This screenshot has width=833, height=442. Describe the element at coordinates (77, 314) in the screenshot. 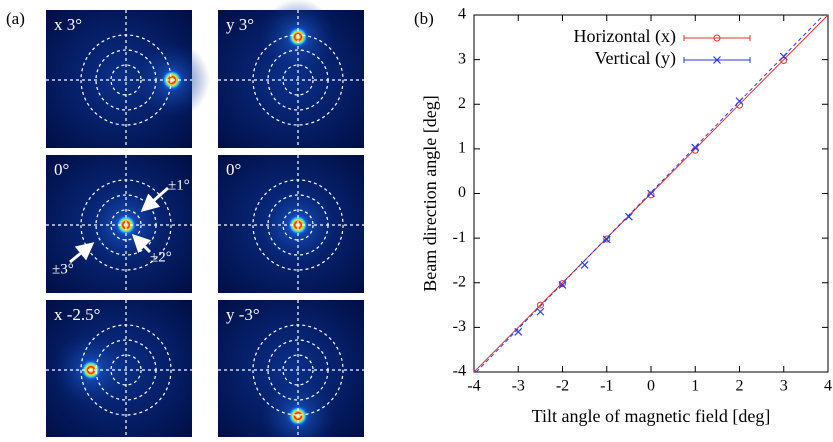

I see `image-label: x -2.5°` at that location.